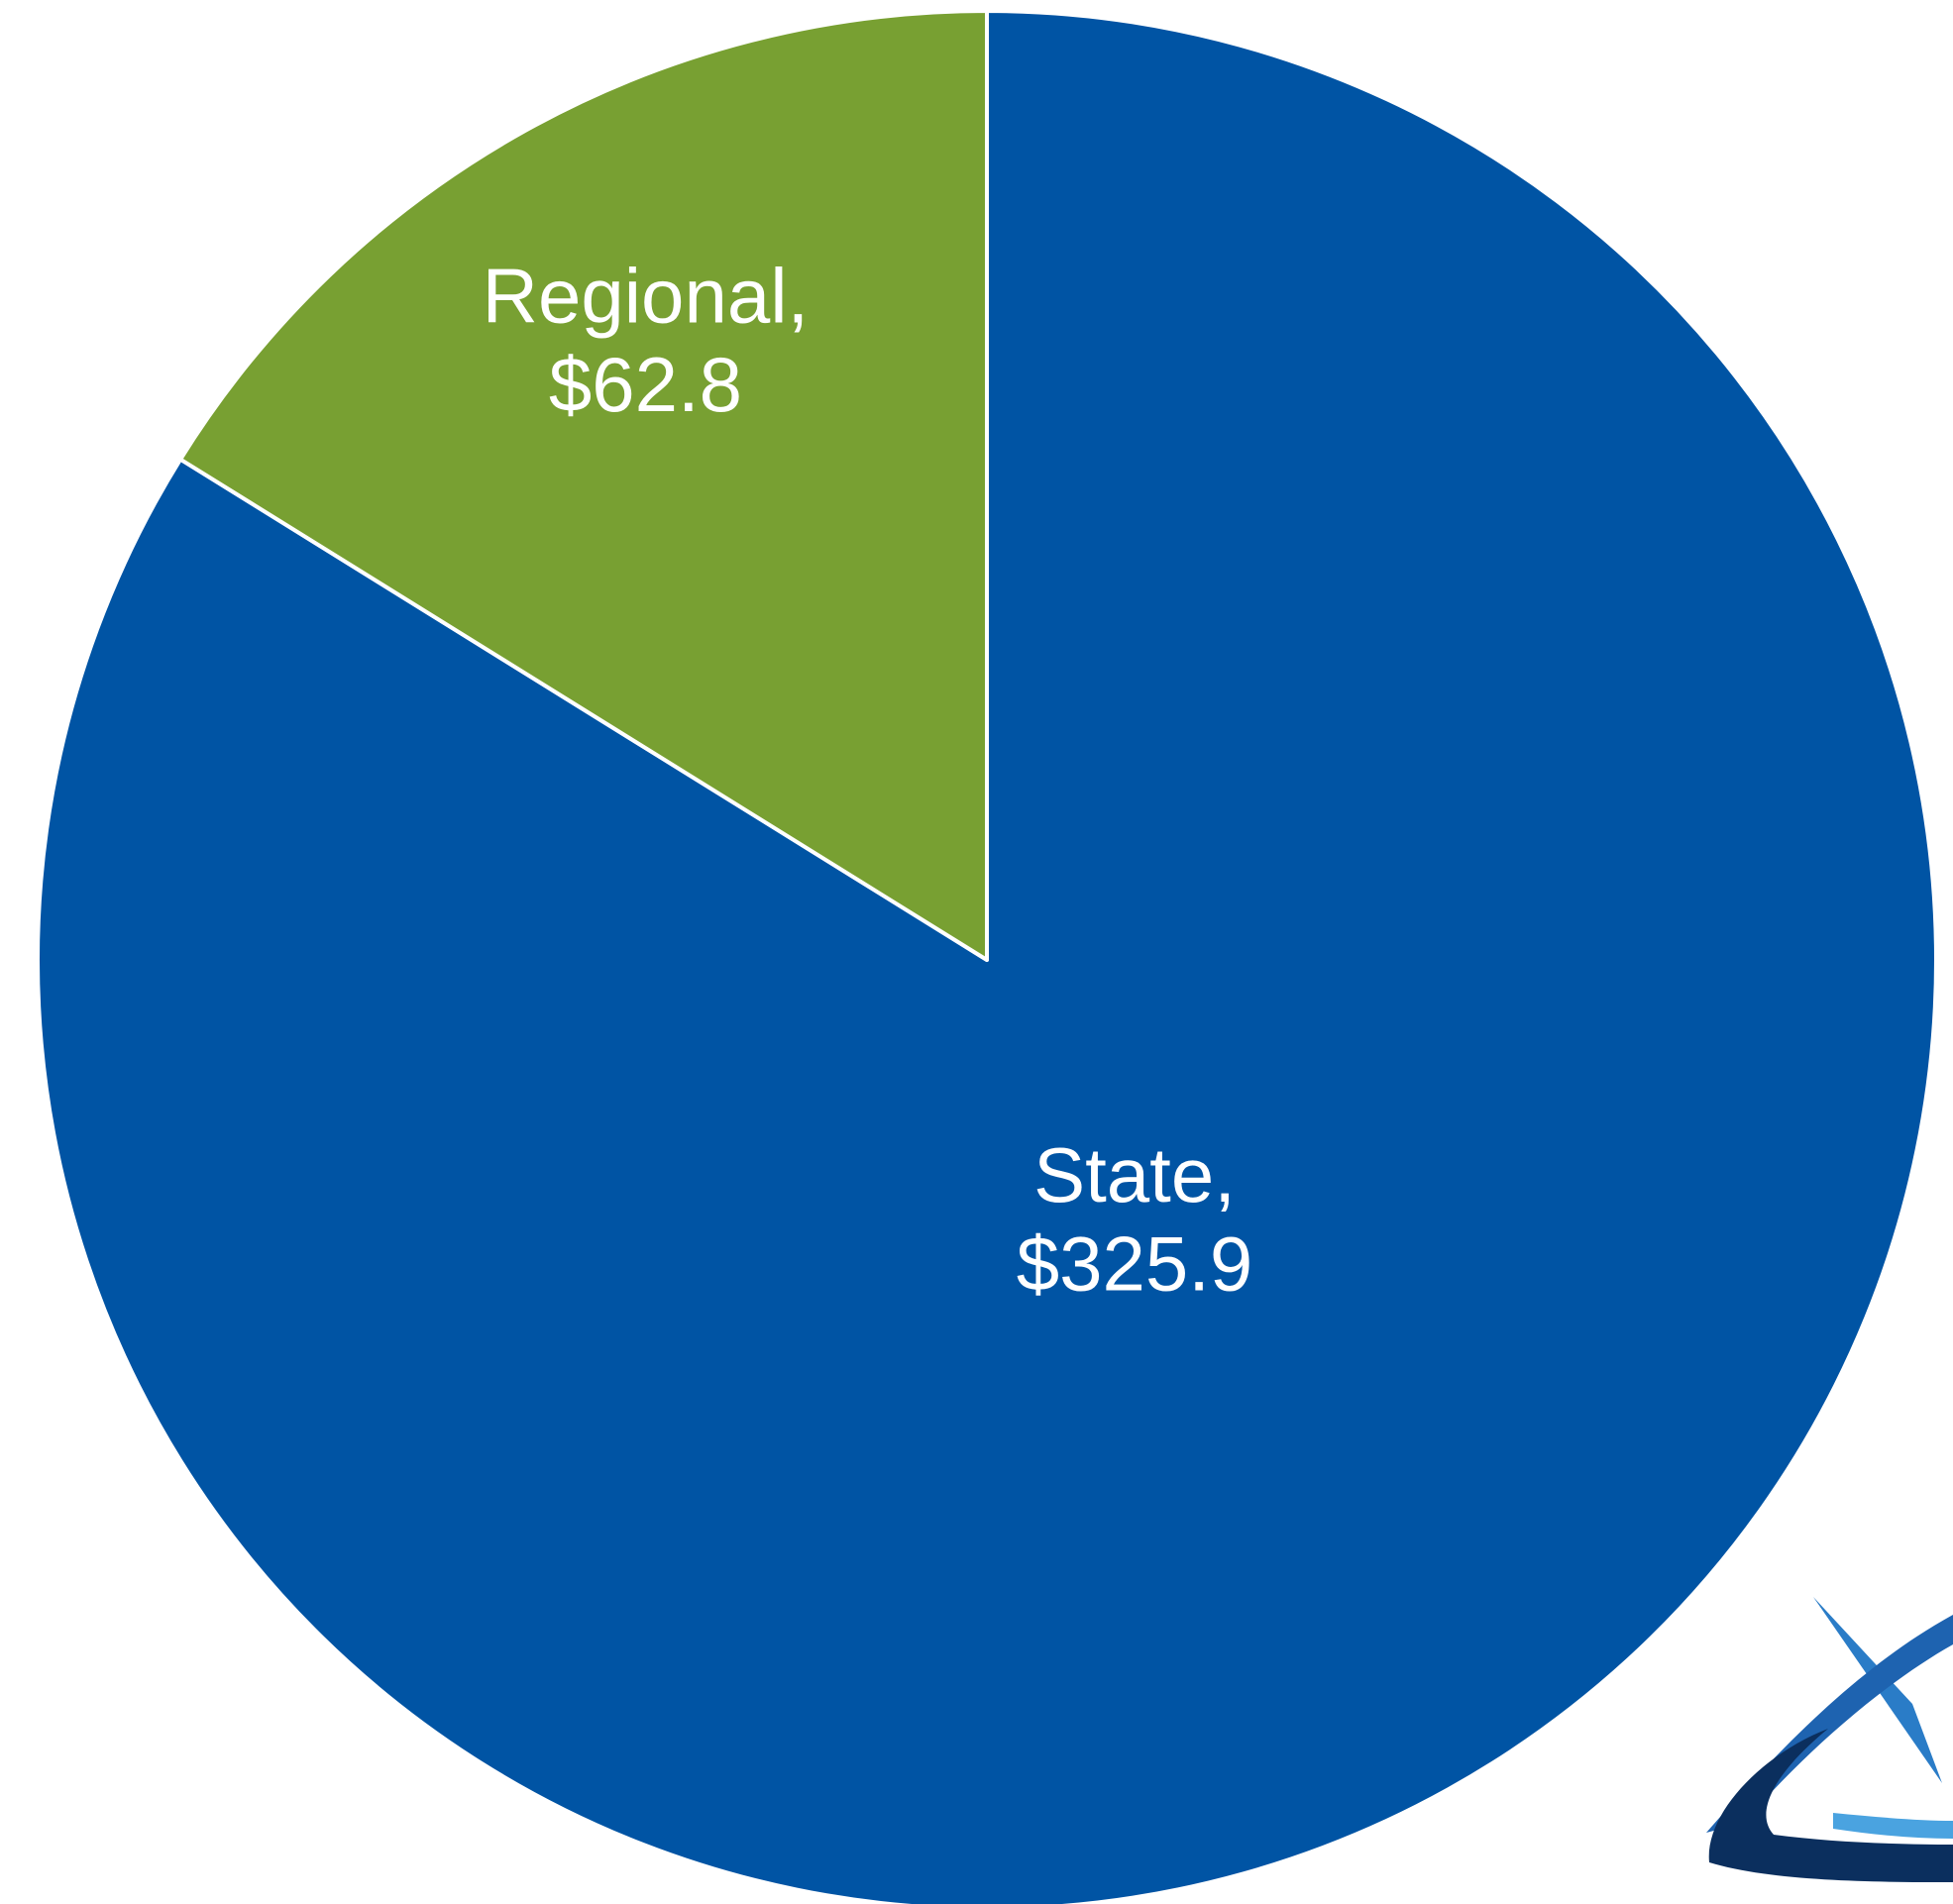 The image size is (1953, 1904). I want to click on category-label: Regional, so click(635, 295).